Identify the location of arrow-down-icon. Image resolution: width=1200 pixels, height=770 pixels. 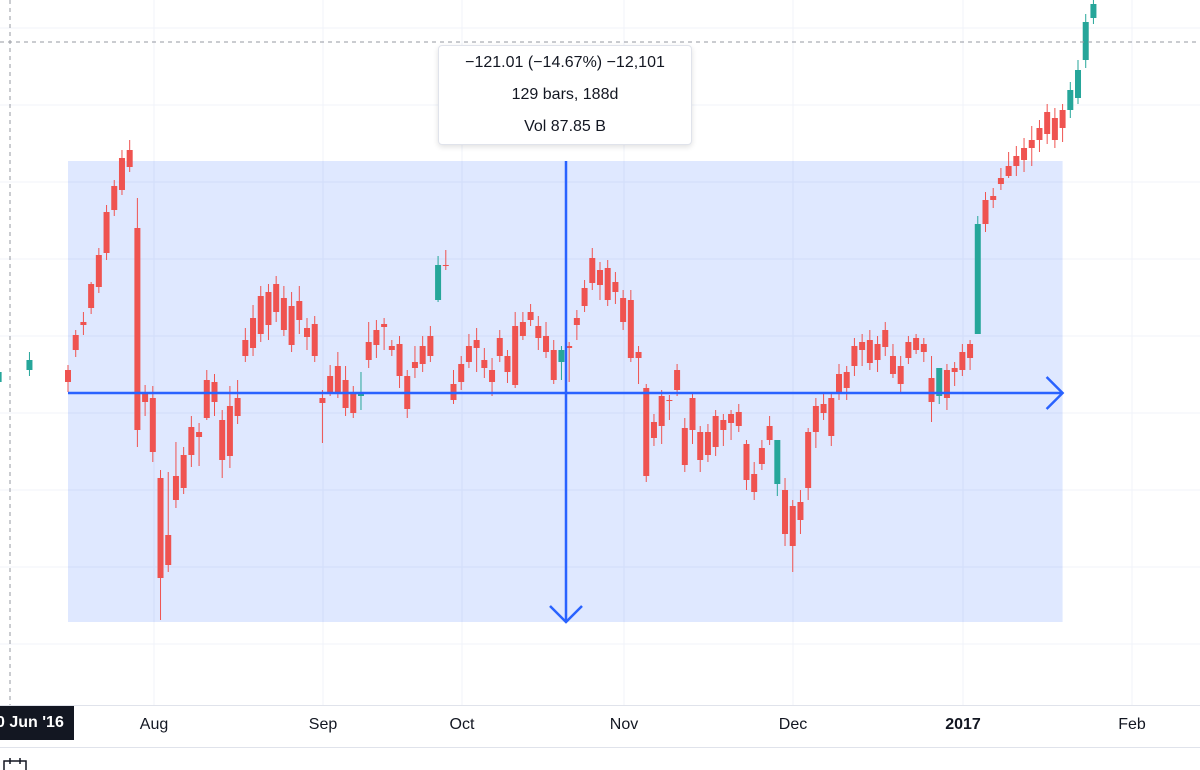
(566, 614).